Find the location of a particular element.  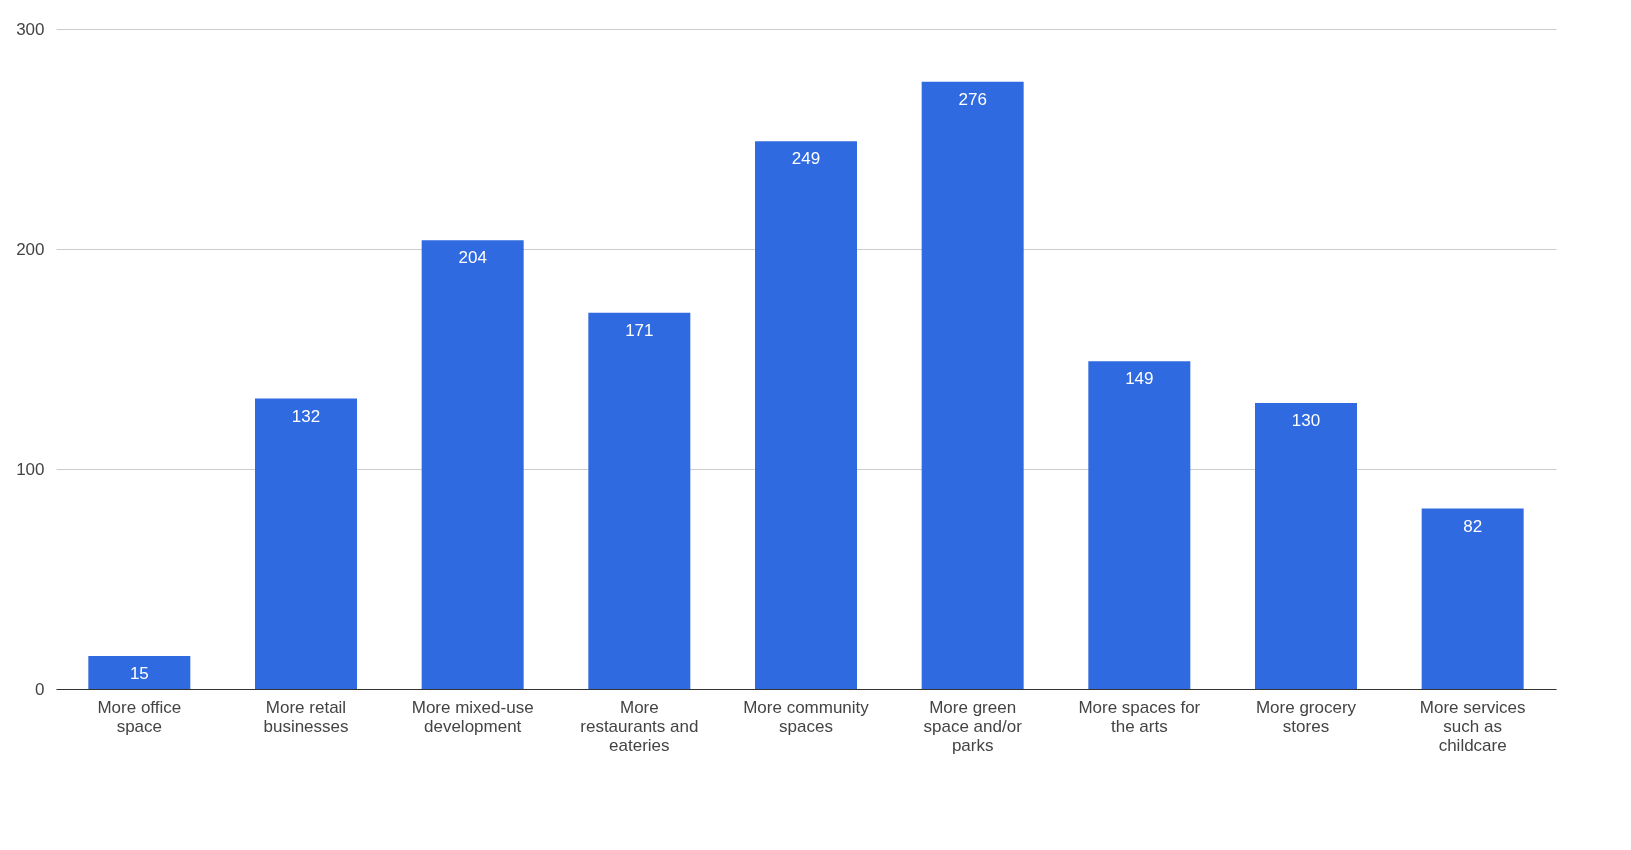

data-label: 249 is located at coordinates (806, 159).